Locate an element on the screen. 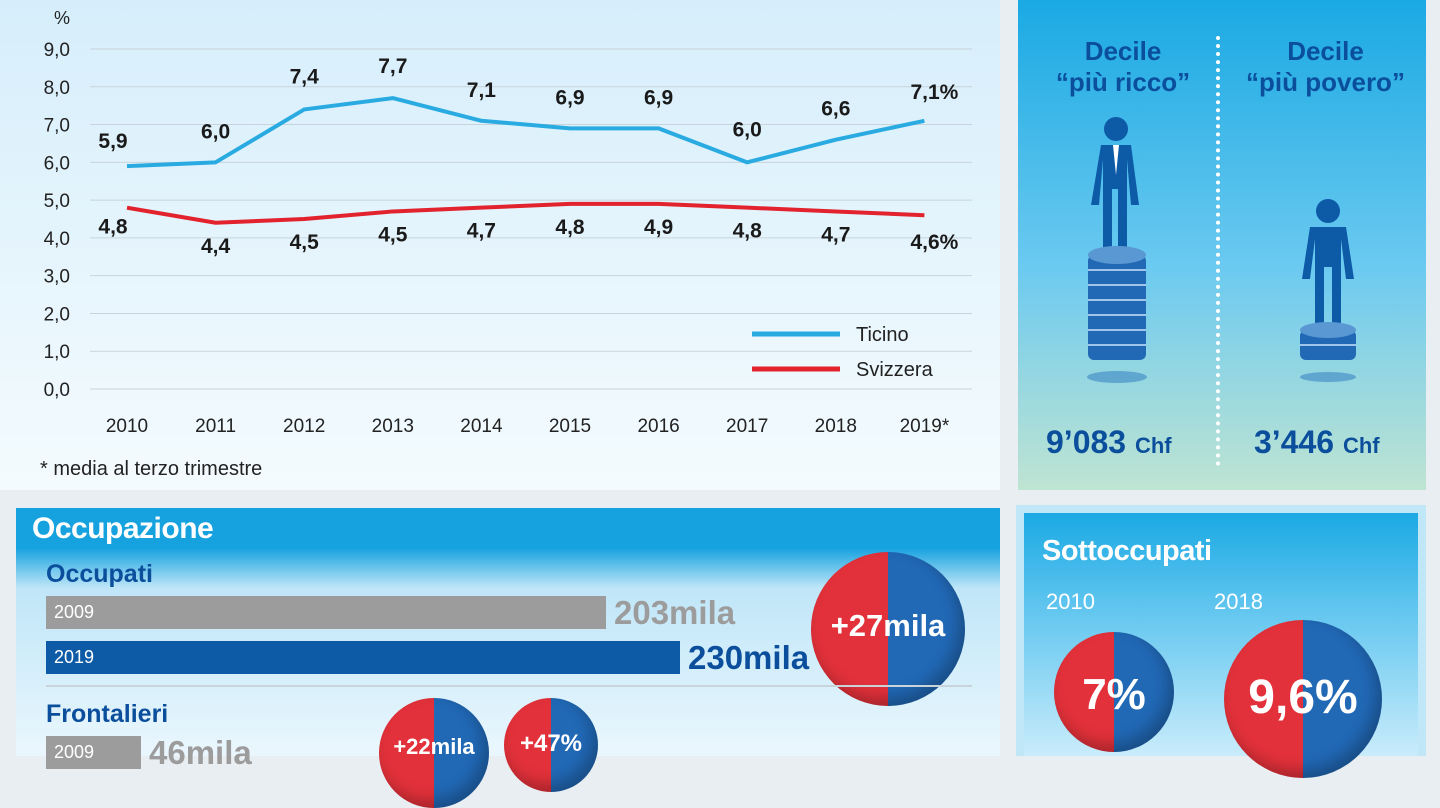  y-axis-unit: % is located at coordinates (62, 18).